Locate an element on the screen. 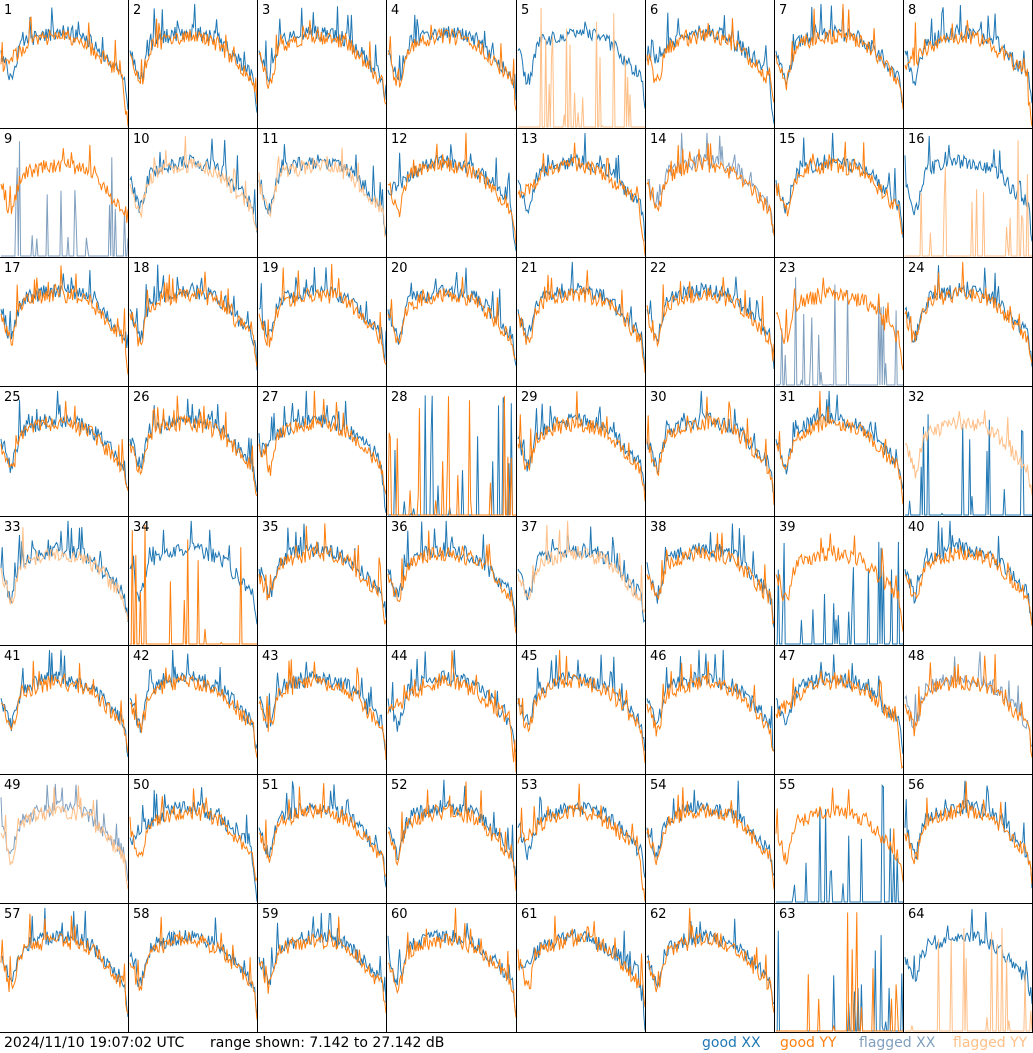  panel-34-xx-line is located at coordinates (193, 572).